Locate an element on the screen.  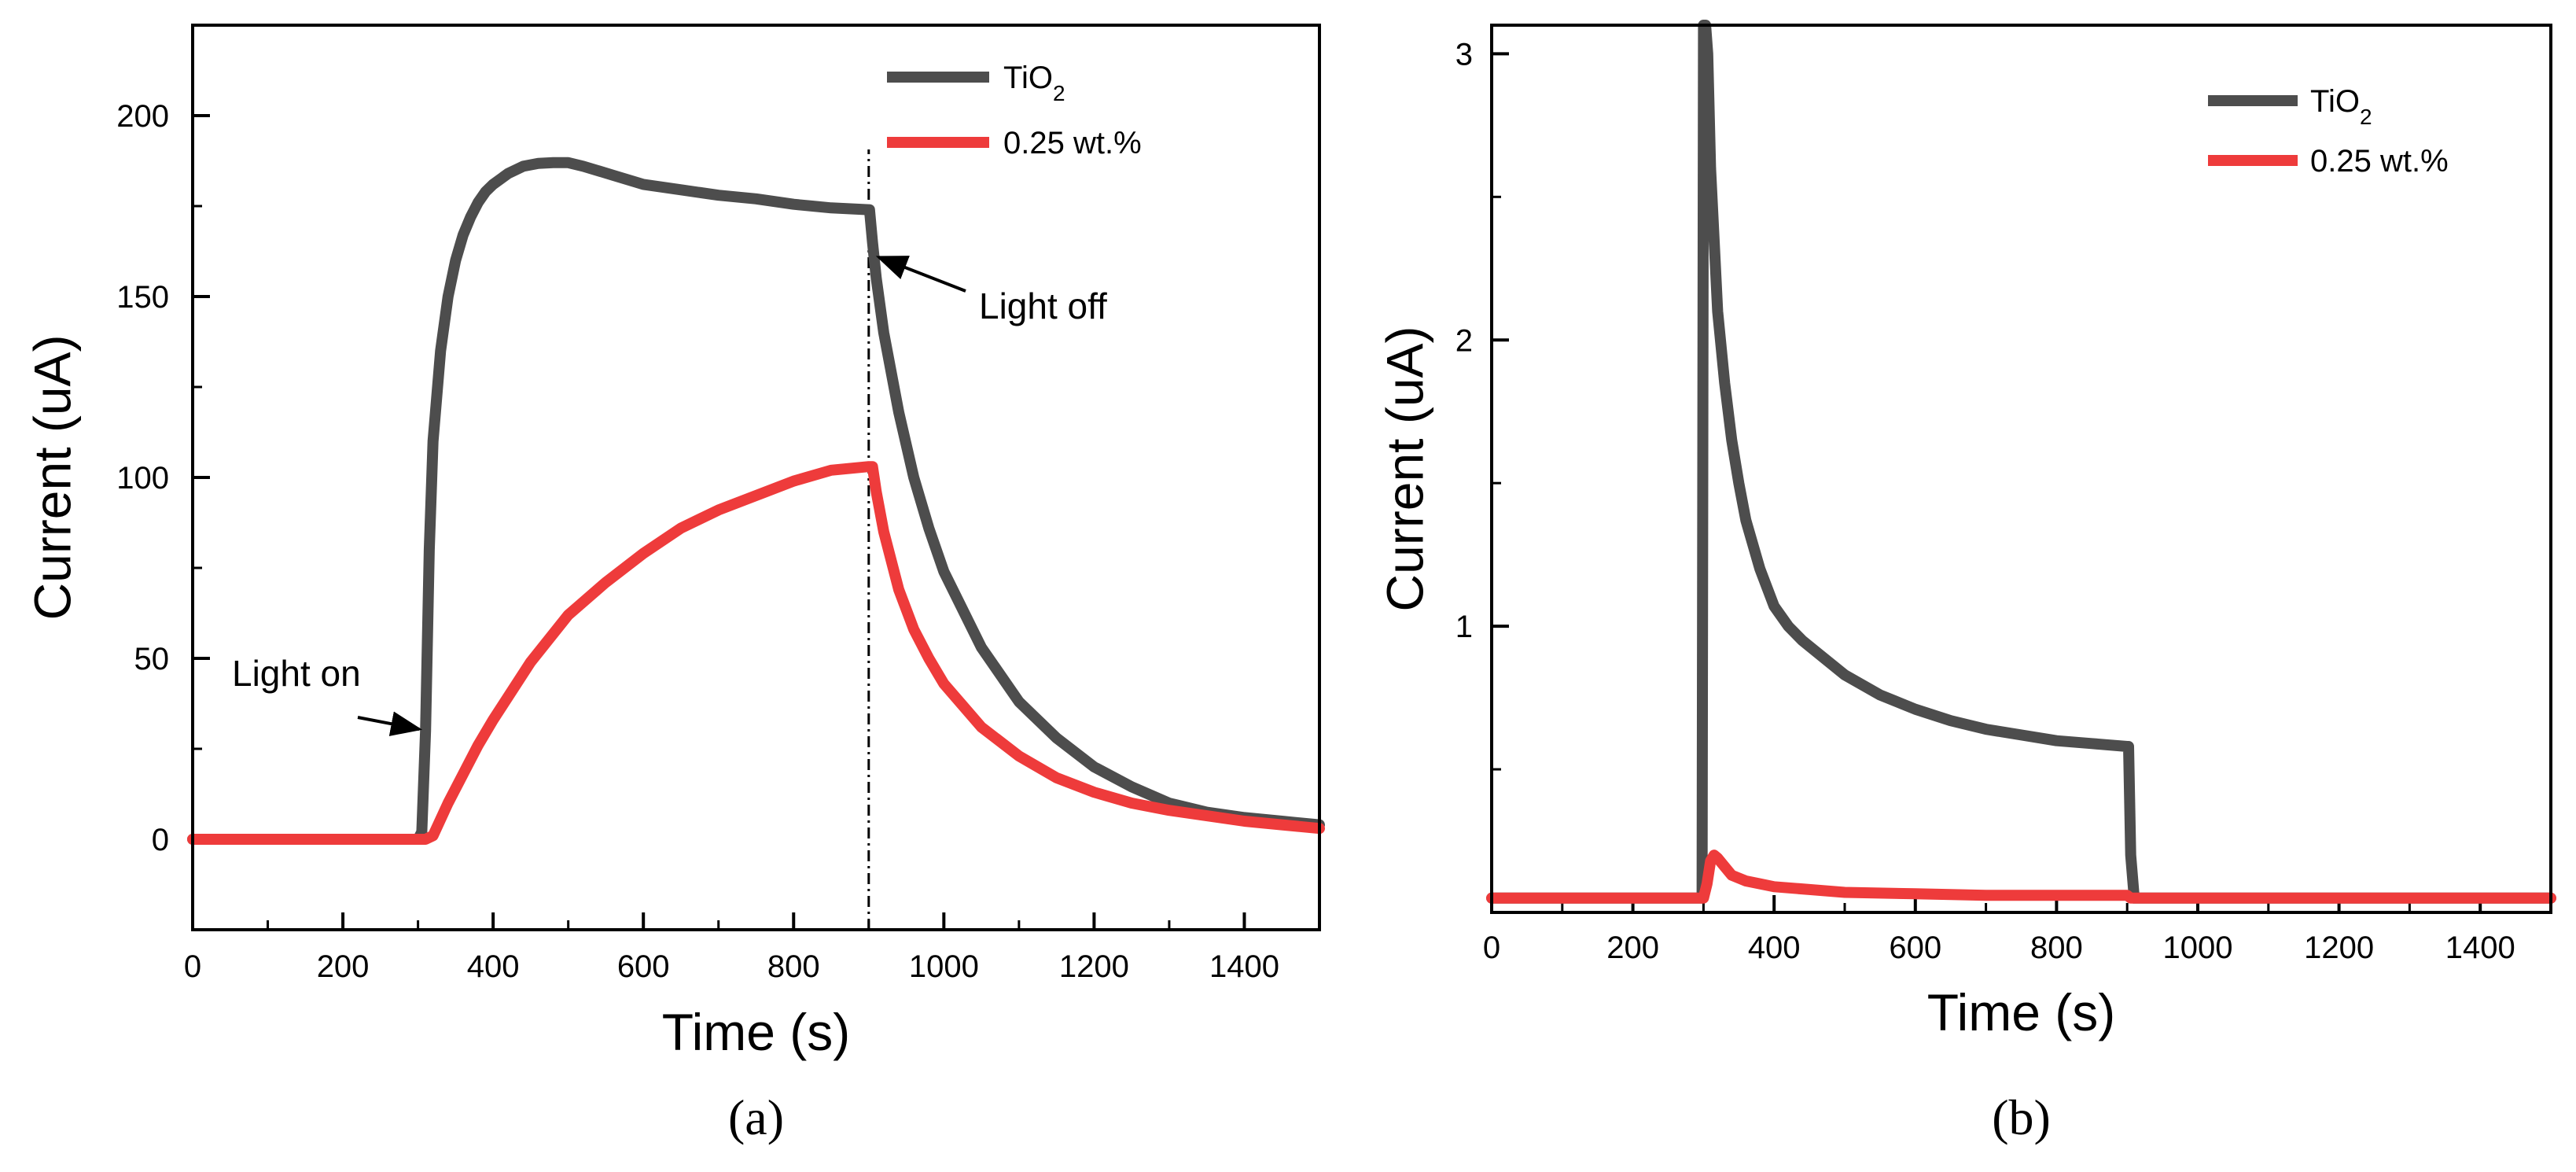
panel-a-y-ticks: 0 50 100 150 200 is located at coordinates (163, 477).